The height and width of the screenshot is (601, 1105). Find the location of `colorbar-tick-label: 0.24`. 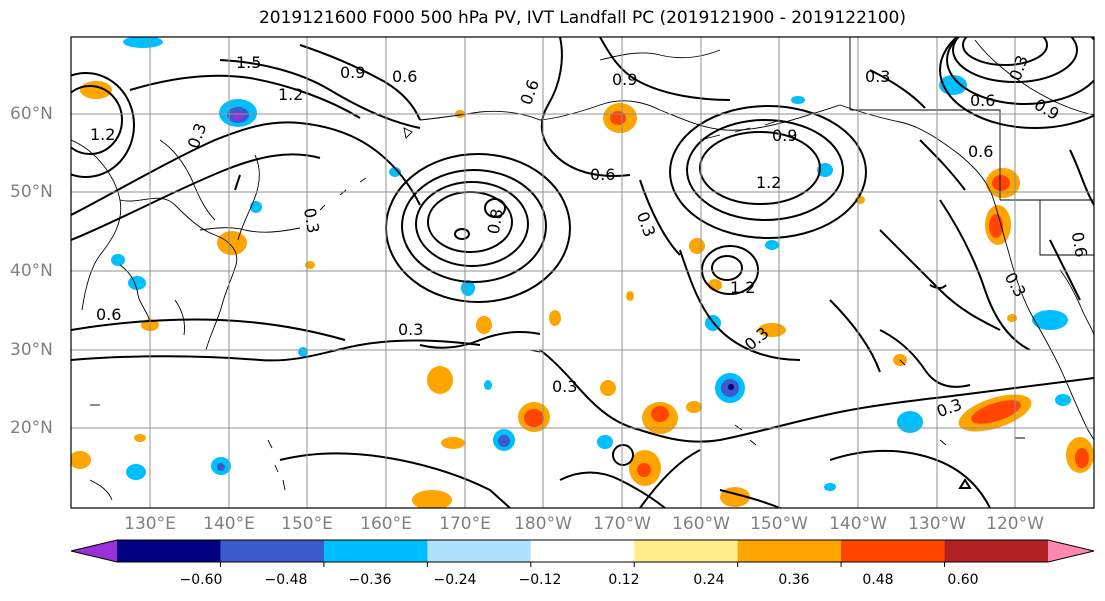

colorbar-tick-label: 0.24 is located at coordinates (709, 580).